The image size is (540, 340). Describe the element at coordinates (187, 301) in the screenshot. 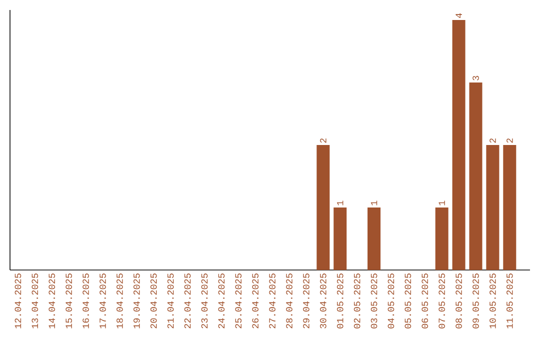

I see `x-tick-label: 22.04.2025` at that location.